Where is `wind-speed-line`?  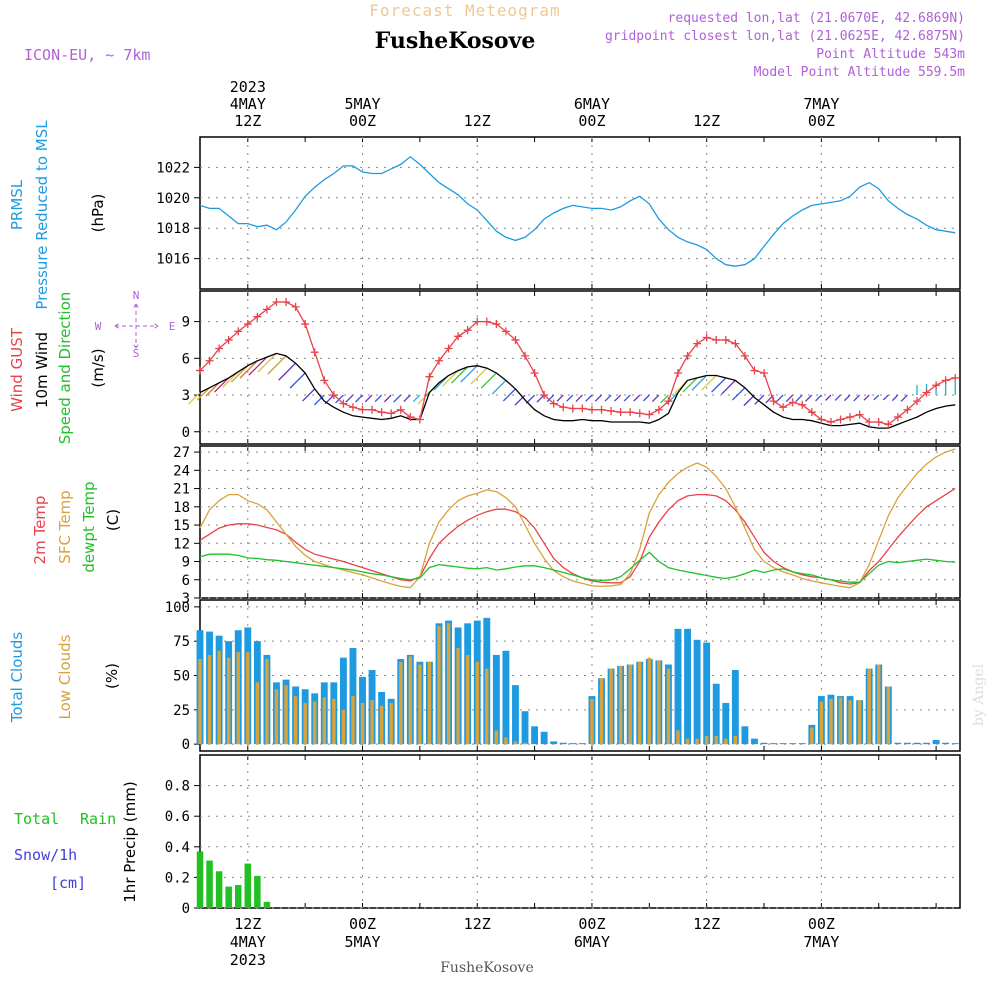
wind-speed-line is located at coordinates (577, 390).